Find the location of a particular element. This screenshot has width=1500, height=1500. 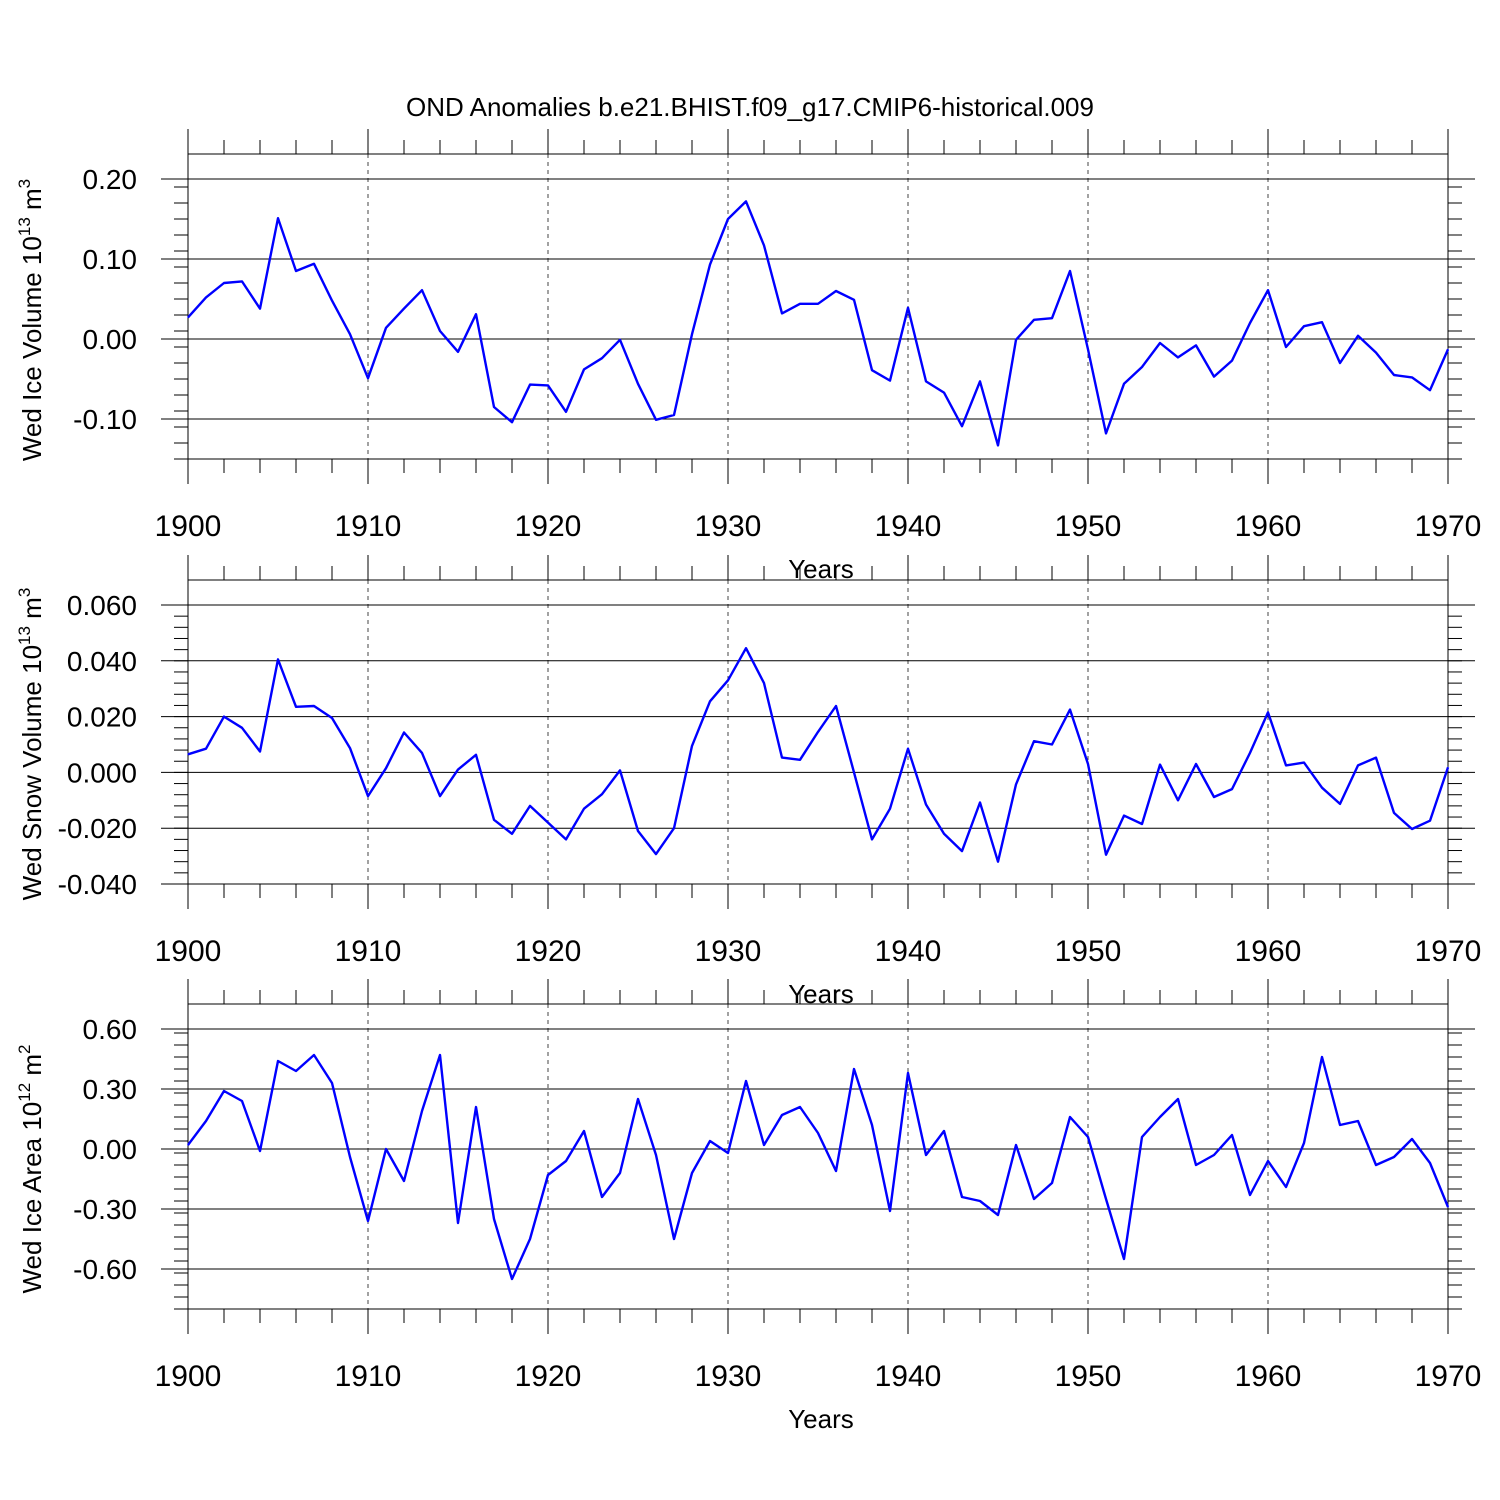

y-tick-label: 0.020 is located at coordinates (102, 717).